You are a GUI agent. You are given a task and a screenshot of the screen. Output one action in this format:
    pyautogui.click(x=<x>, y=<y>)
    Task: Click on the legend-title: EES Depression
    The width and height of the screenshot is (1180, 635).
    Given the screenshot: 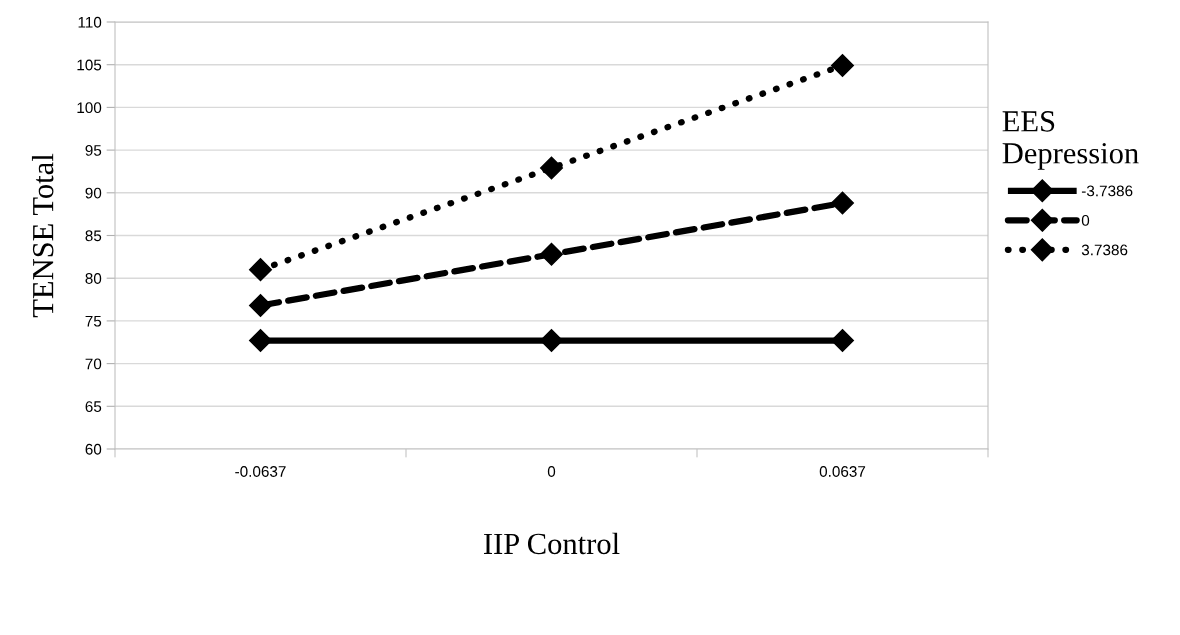 What is the action you would take?
    pyautogui.click(x=1070, y=140)
    